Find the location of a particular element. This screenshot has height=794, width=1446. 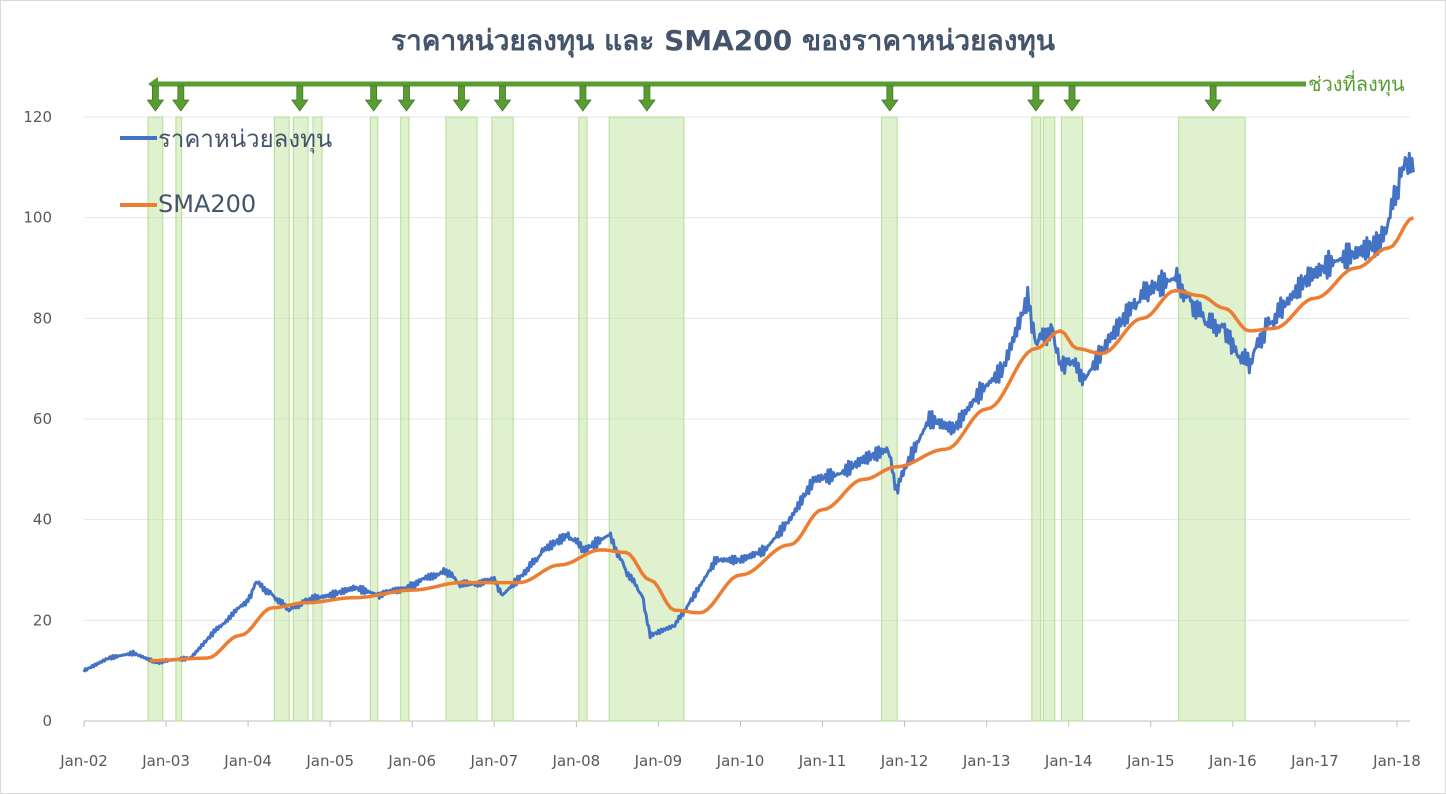

x-tick-label: Jan-08 is located at coordinates (576, 761).